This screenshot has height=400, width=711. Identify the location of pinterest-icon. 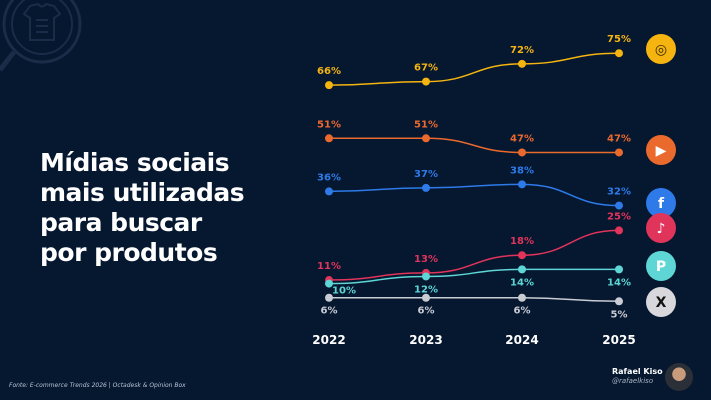
(661, 266).